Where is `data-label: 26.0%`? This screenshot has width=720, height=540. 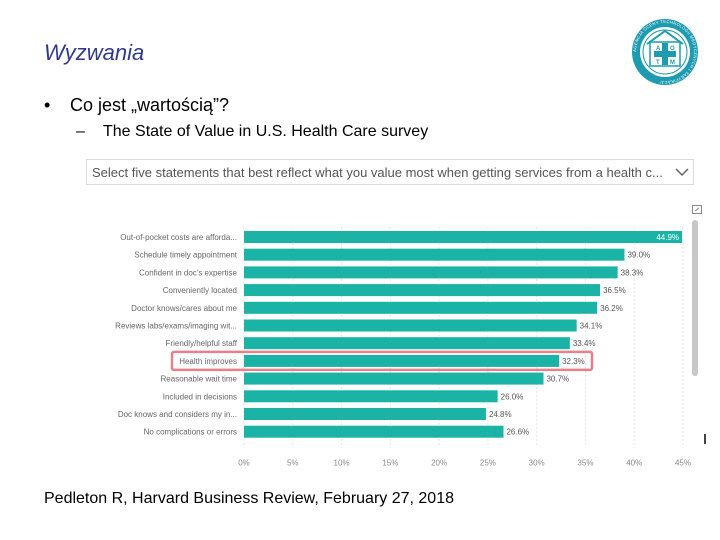
data-label: 26.0% is located at coordinates (512, 396).